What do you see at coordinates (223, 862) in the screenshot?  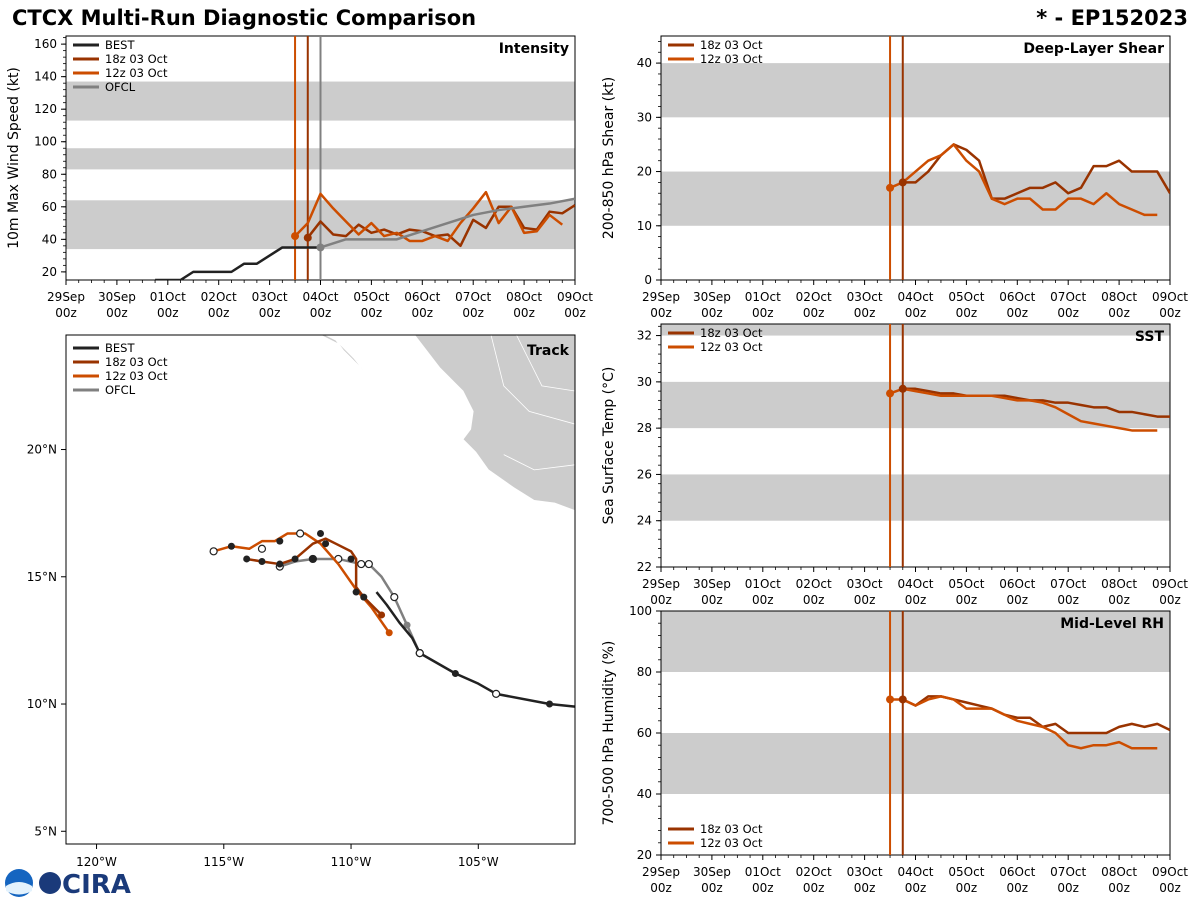 I see `track-xtick-label: 115°W` at bounding box center [223, 862].